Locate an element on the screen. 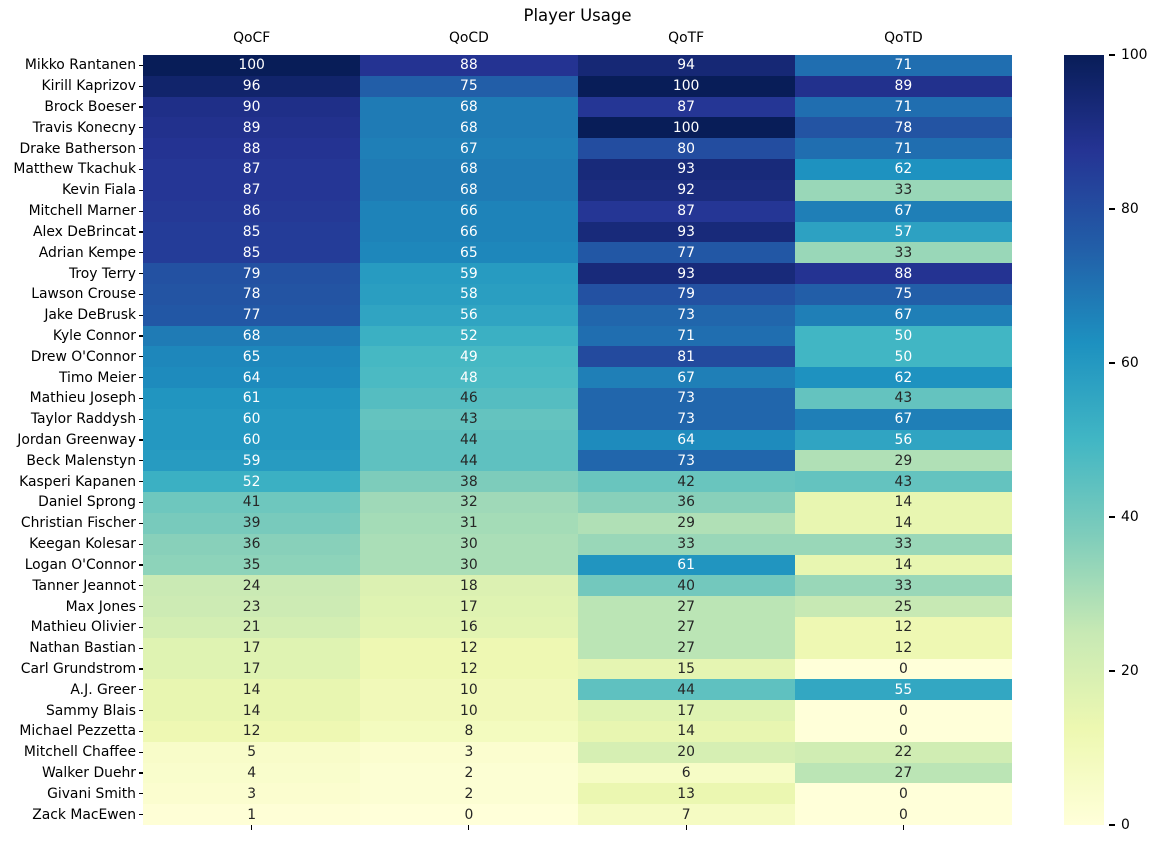 The height and width of the screenshot is (842, 1149). row-label: Troy Terry is located at coordinates (71, 273).